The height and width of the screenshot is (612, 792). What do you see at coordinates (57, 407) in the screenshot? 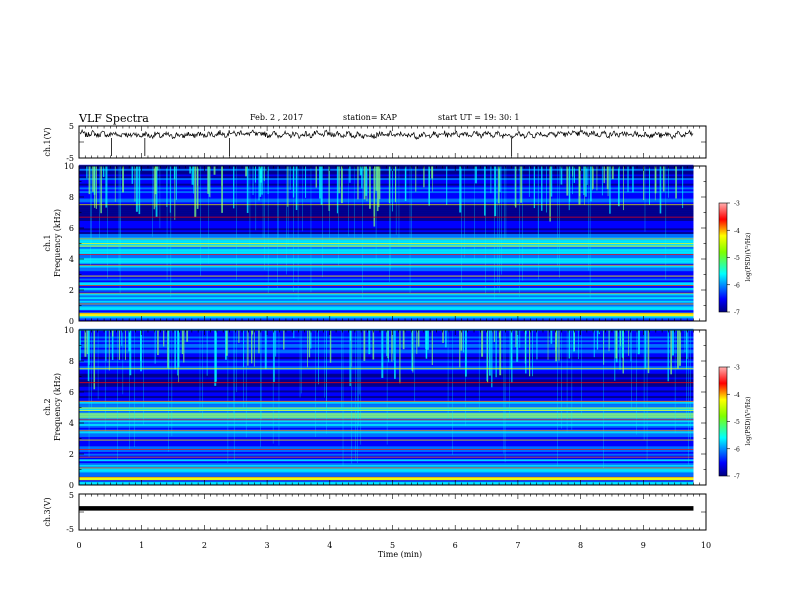
I see `ch2-freq-axis-label-line2: Frequency (kHz)` at bounding box center [57, 407].